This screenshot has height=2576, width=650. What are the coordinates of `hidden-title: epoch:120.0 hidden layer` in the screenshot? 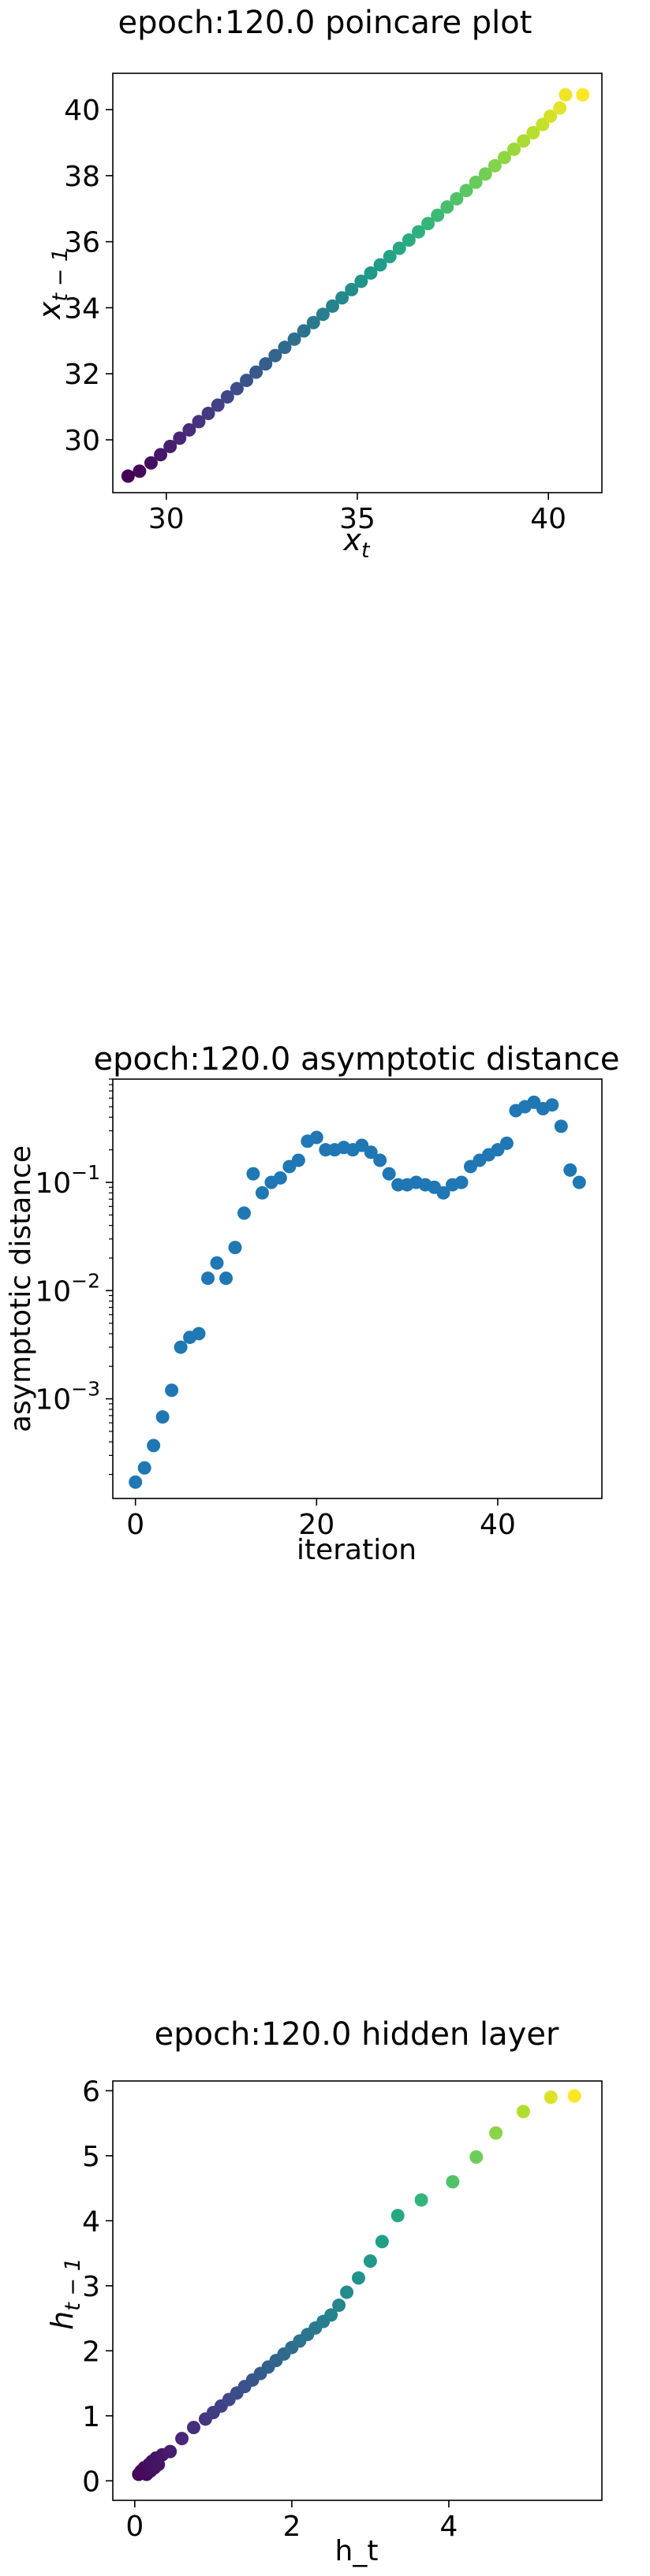 It's located at (357, 2034).